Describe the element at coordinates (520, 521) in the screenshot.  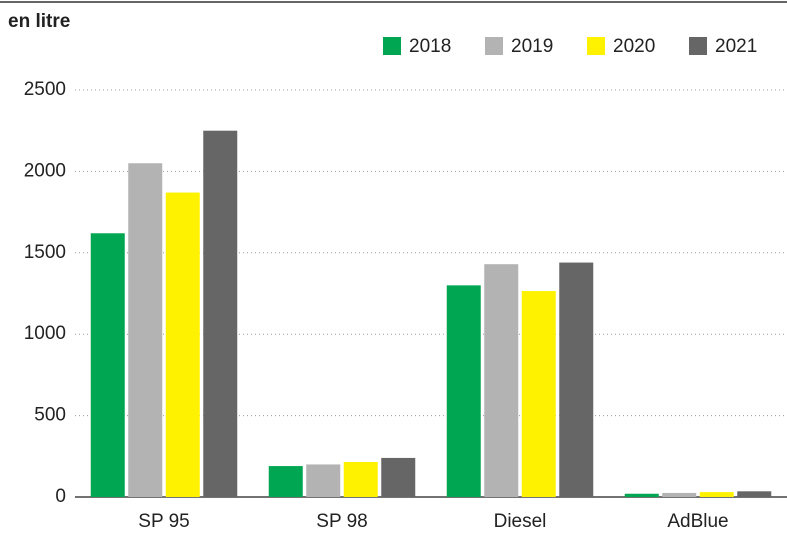
I see `x-tick-label: Diesel` at that location.